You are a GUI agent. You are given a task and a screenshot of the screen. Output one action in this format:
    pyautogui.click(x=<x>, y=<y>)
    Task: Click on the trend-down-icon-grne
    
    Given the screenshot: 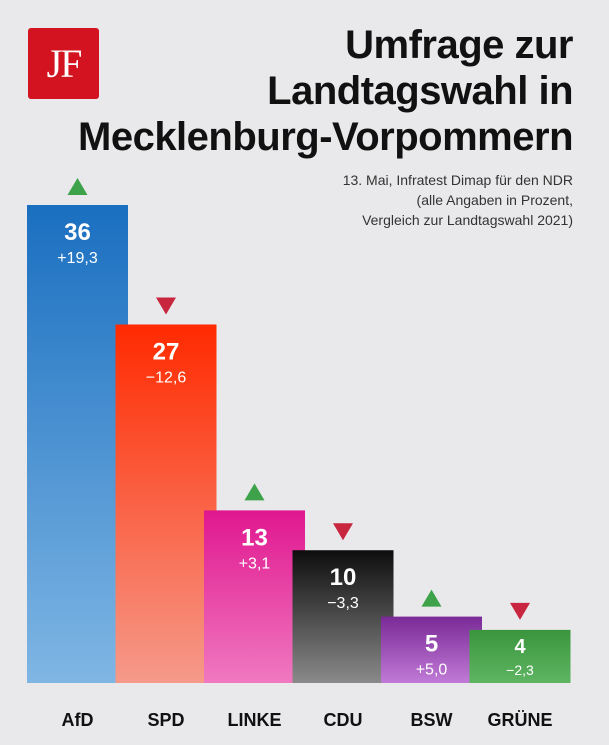 What is the action you would take?
    pyautogui.click(x=520, y=611)
    